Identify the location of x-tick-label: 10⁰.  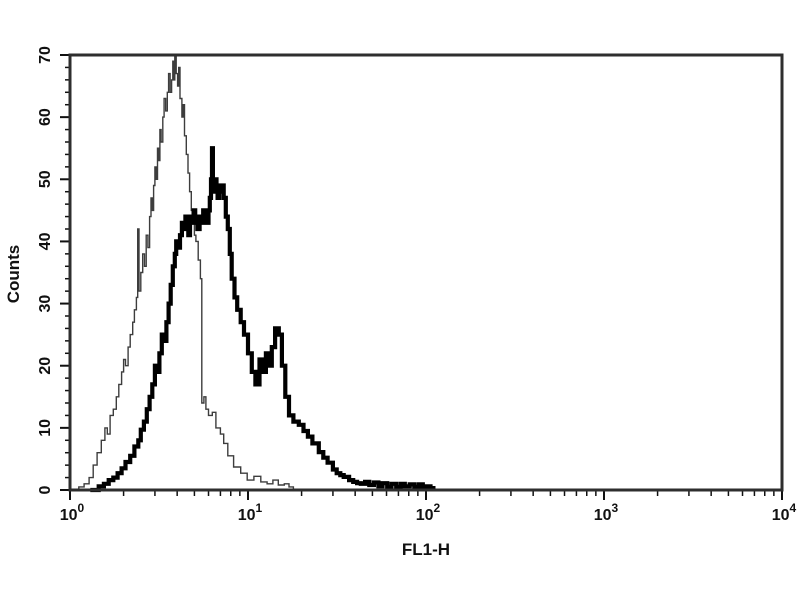
(72, 512).